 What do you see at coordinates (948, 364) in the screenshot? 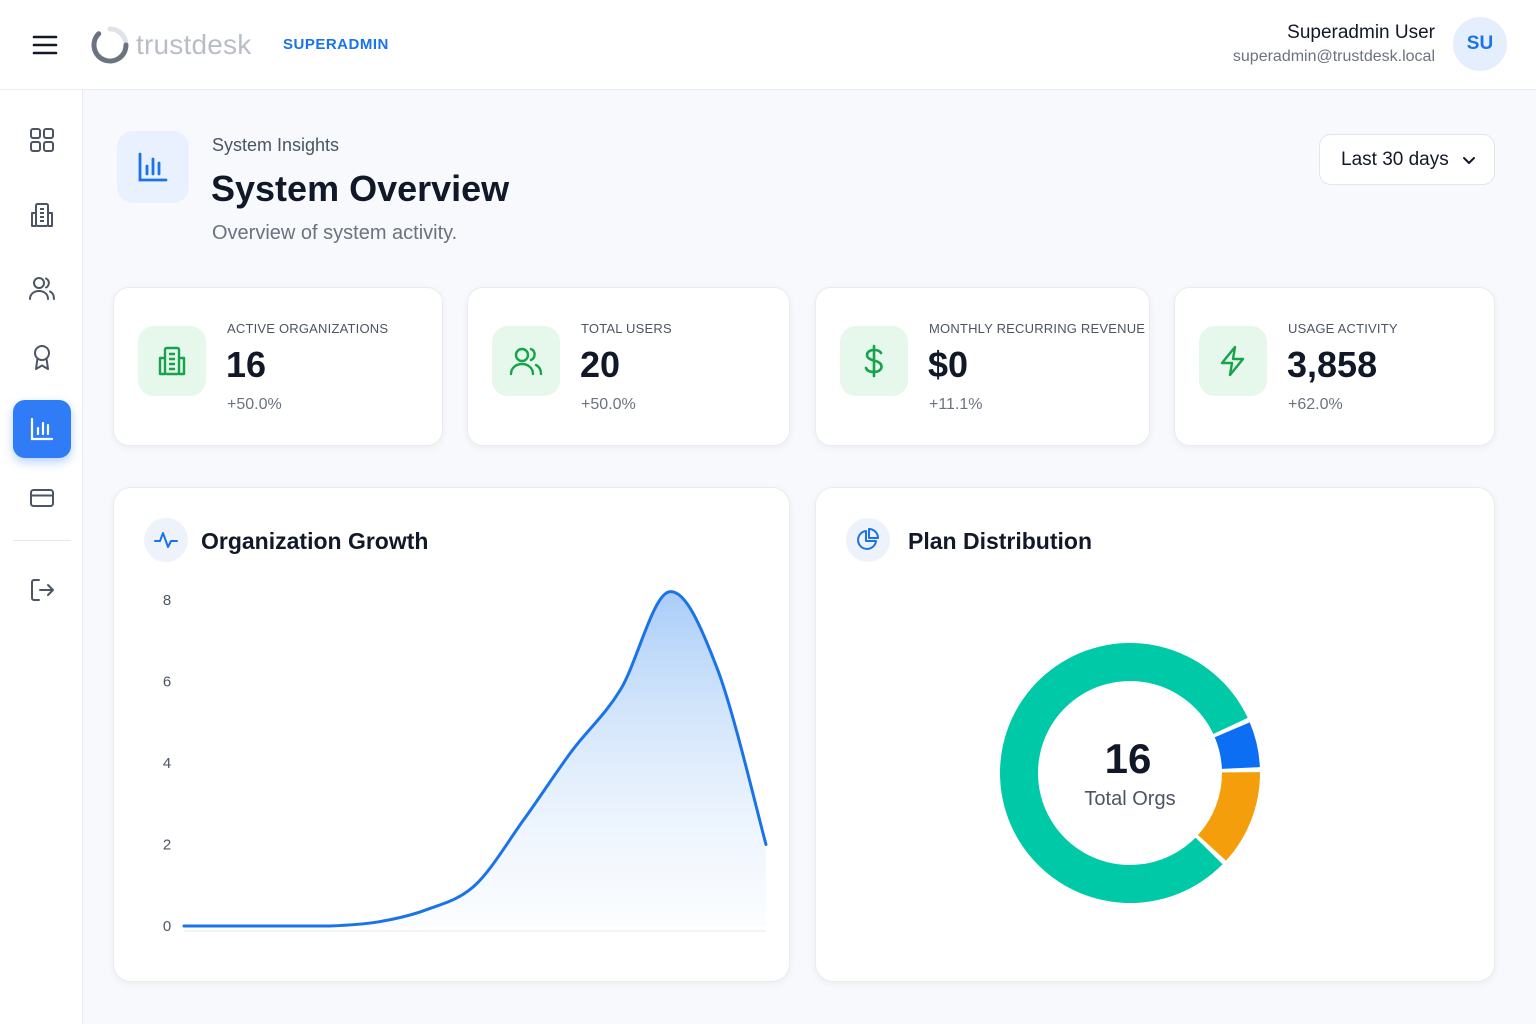
I see `stat-value: $0` at bounding box center [948, 364].